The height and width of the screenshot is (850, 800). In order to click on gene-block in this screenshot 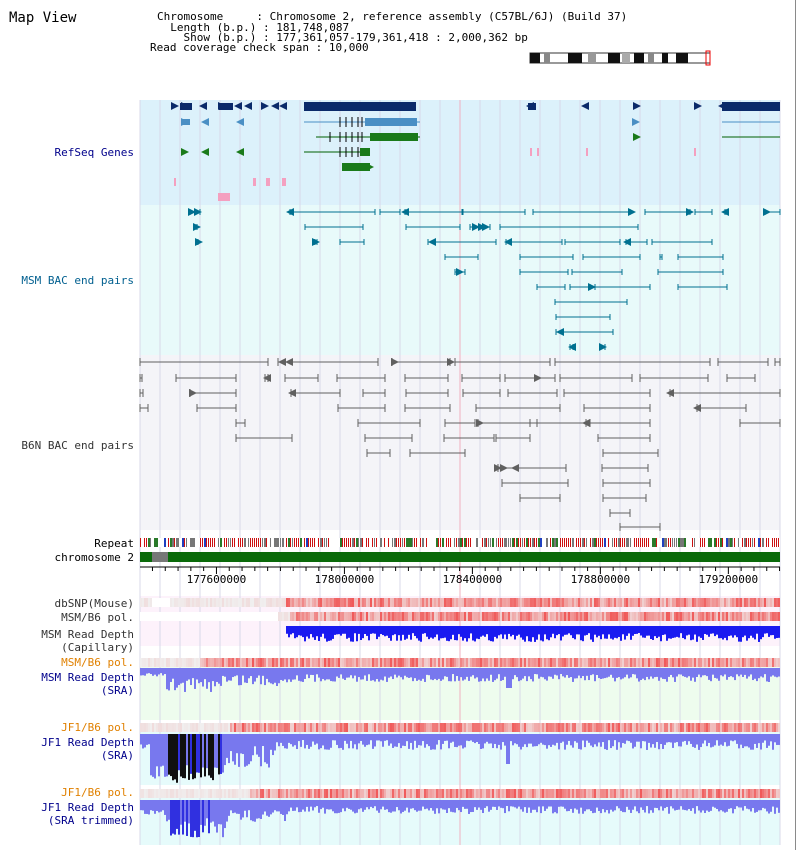, I will do `click(186, 122)`.